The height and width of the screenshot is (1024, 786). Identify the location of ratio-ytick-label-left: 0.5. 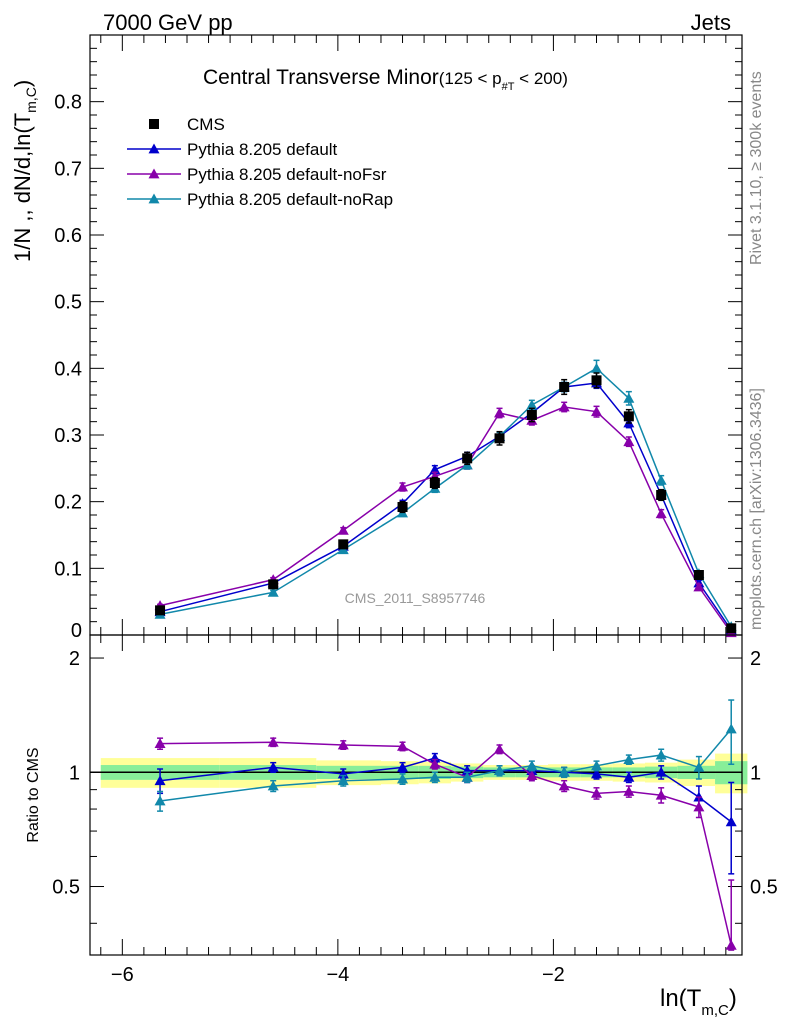
(66, 888).